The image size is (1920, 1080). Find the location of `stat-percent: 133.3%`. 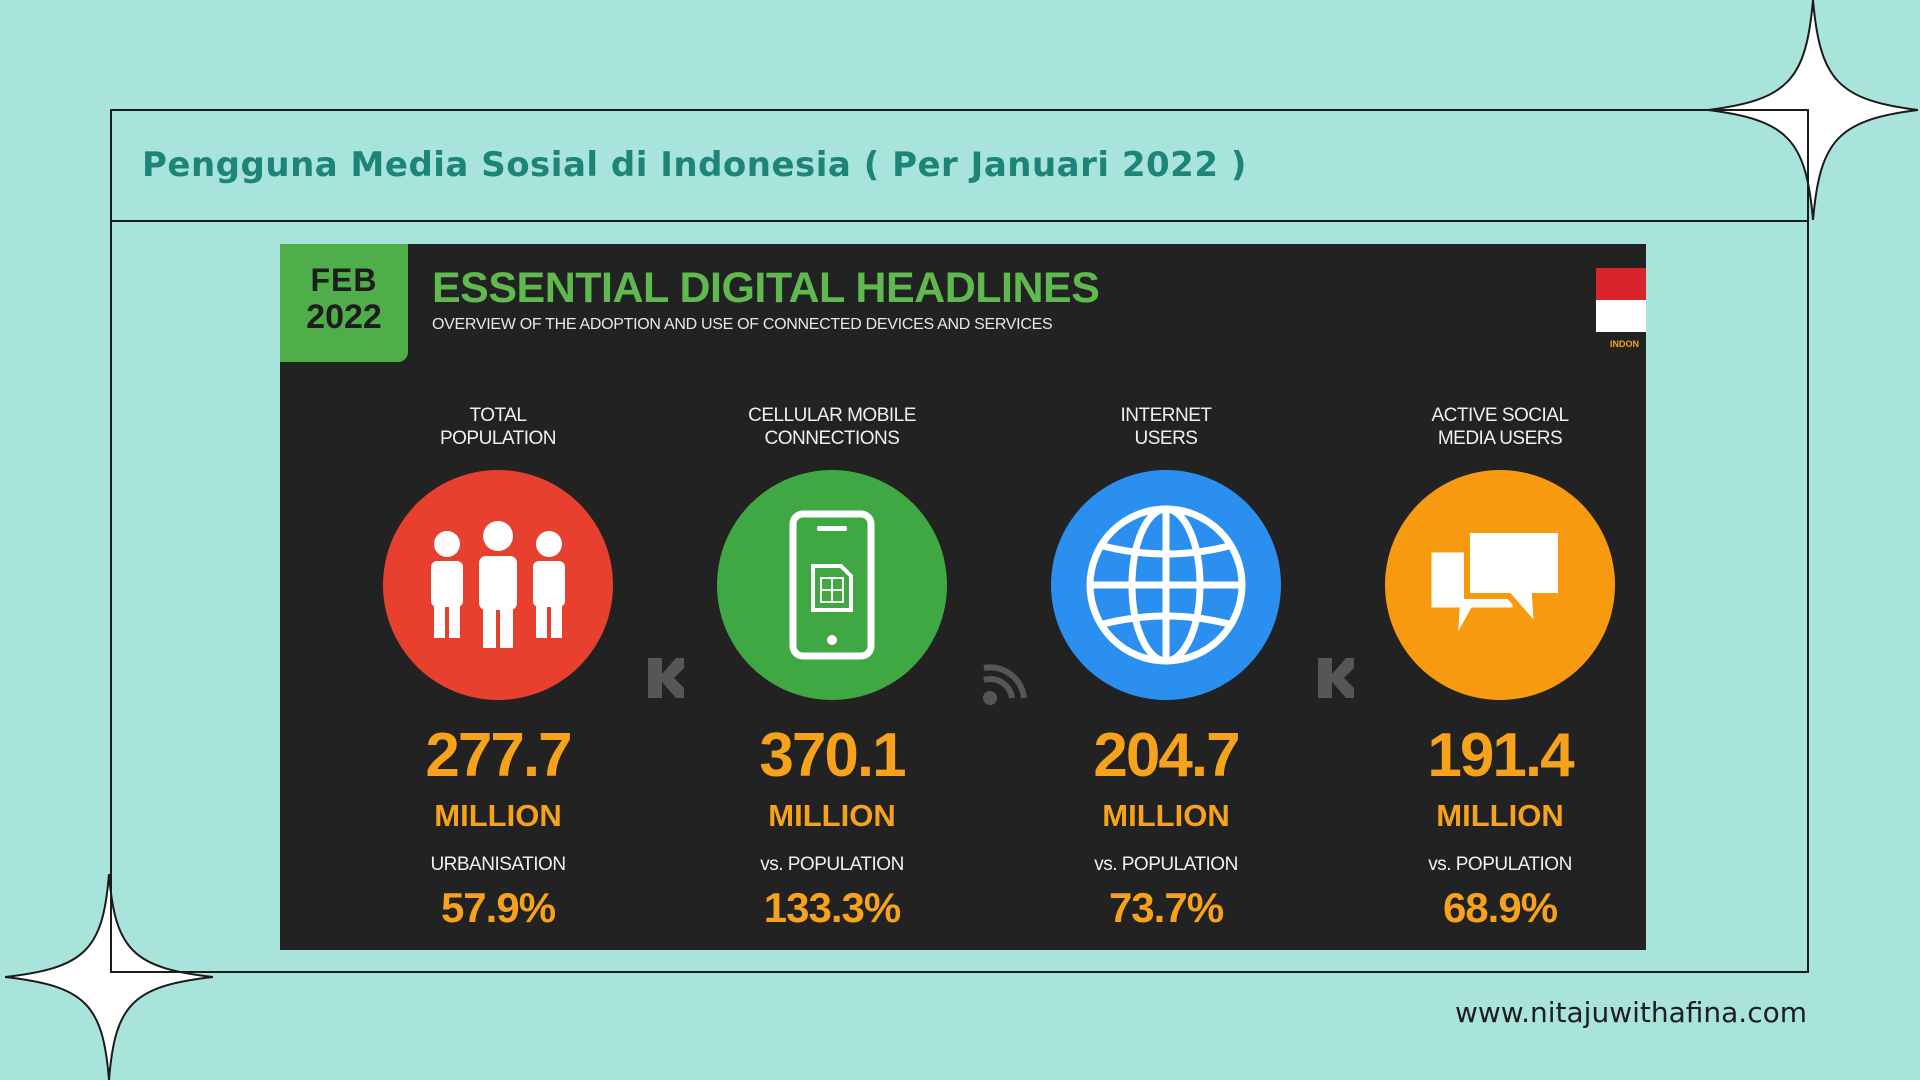

stat-percent: 133.3% is located at coordinates (832, 907).